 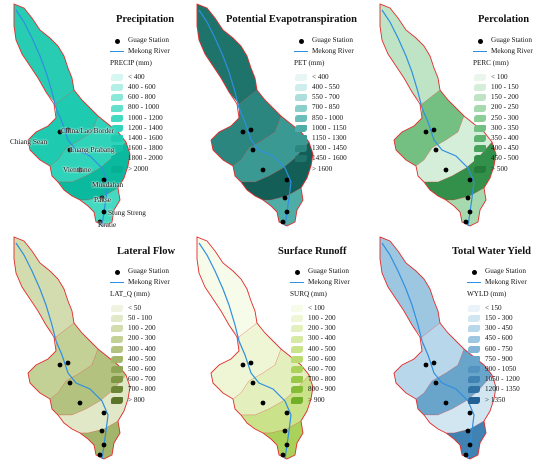 What do you see at coordinates (322, 338) in the screenshot?
I see `legend-class-label: 300 - 400` at bounding box center [322, 338].